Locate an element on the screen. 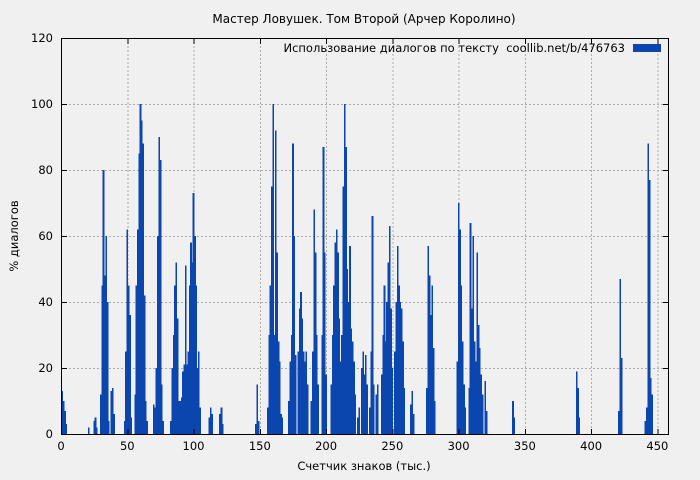 This screenshot has width=700, height=480. svg-text: 400 is located at coordinates (591, 446).